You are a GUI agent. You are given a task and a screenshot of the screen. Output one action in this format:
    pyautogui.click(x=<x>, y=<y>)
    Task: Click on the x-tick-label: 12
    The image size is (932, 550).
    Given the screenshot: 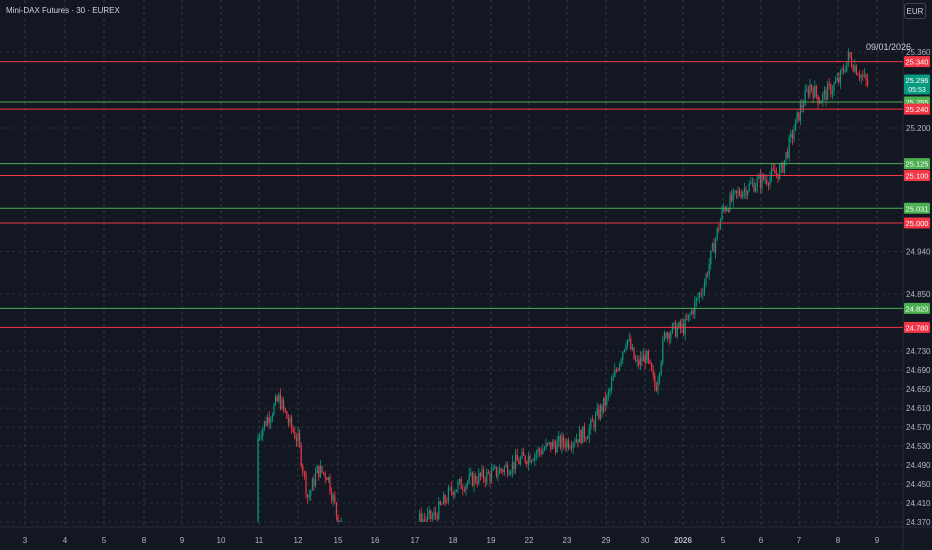 What is the action you would take?
    pyautogui.click(x=298, y=540)
    